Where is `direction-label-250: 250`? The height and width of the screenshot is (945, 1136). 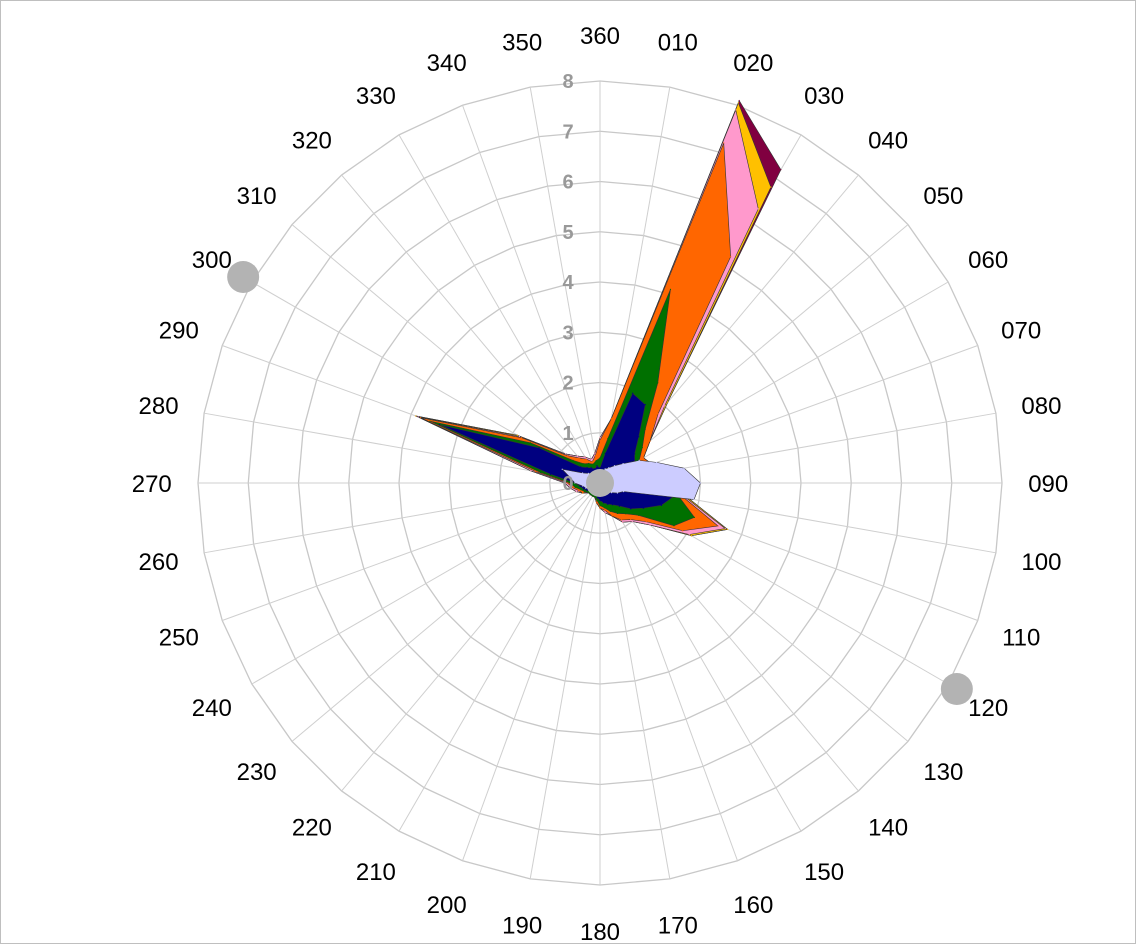
direction-label-250: 250 is located at coordinates (179, 637).